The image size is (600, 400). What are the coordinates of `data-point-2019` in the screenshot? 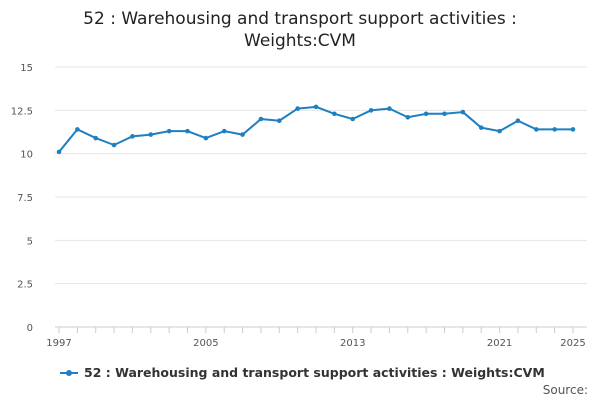 It's located at (463, 112).